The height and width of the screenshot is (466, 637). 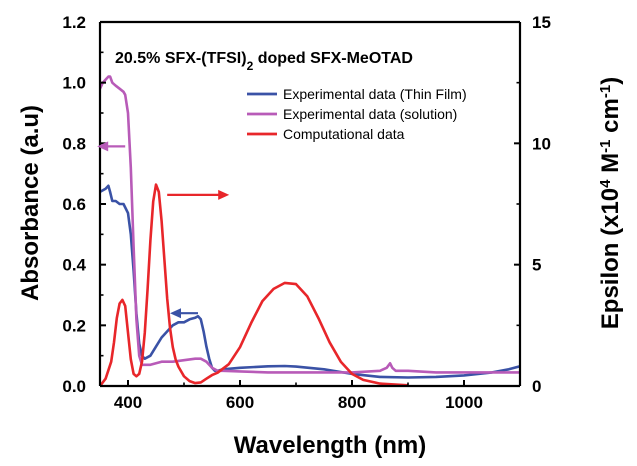 I want to click on y-right-tick-label-1: 5, so click(x=536, y=265).